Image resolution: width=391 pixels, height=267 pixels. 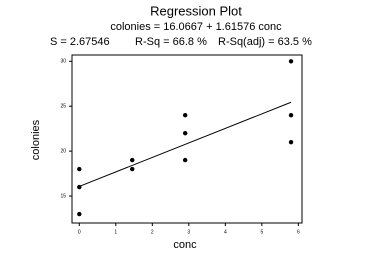 What do you see at coordinates (171, 42) in the screenshot?
I see `stat: R-Sq = 66.8 %` at bounding box center [171, 42].